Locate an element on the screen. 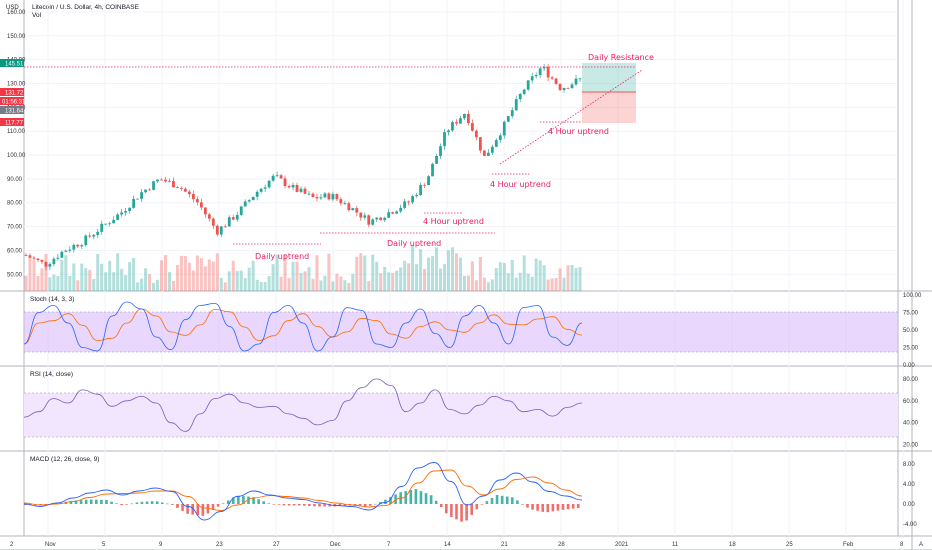  stoch-tick-label: 25.00 is located at coordinates (911, 349).